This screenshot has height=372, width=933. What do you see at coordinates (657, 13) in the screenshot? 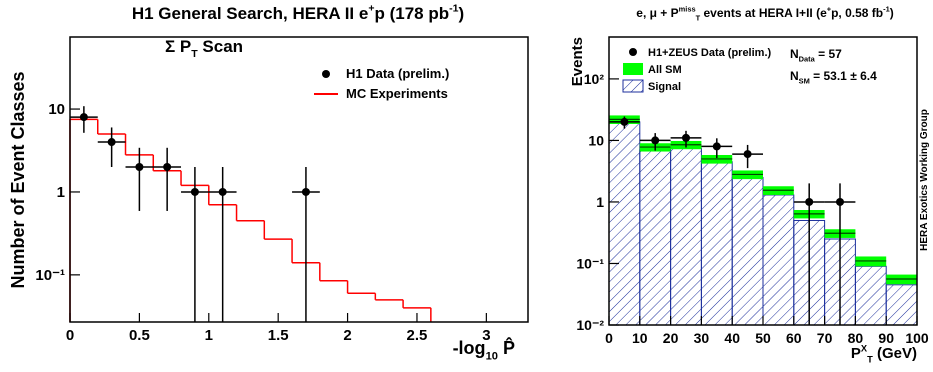
I see `chart-title-part: e, μ + P` at bounding box center [657, 13].